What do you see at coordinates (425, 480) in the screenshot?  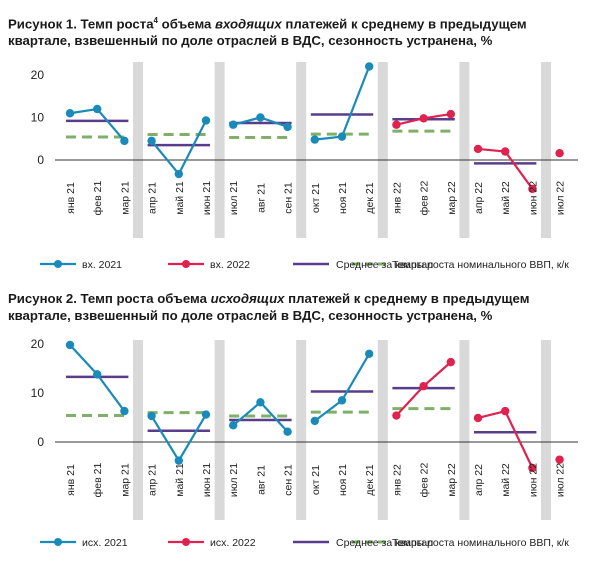 I see `x-tick-label-2-13: фев 22` at bounding box center [425, 480].